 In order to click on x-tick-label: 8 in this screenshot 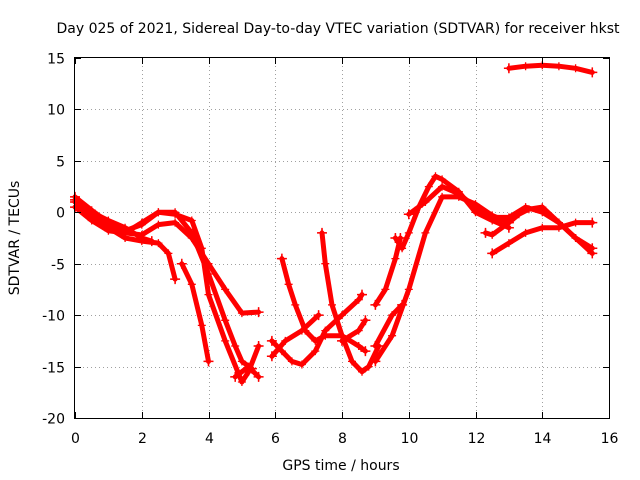, I will do `click(342, 439)`.